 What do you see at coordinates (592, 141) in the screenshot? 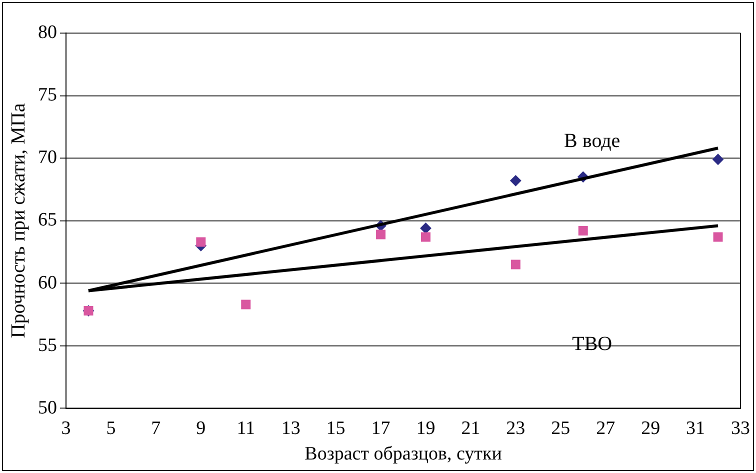
I see `annotation: В воде` at bounding box center [592, 141].